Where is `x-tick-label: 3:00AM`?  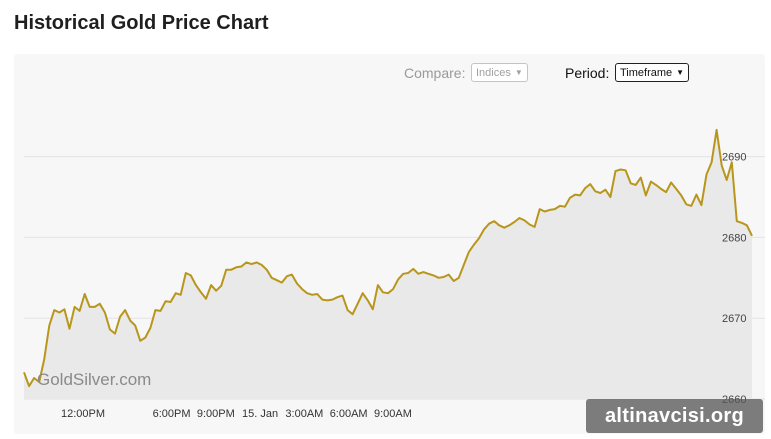
x-tick-label: 3:00AM is located at coordinates (304, 414).